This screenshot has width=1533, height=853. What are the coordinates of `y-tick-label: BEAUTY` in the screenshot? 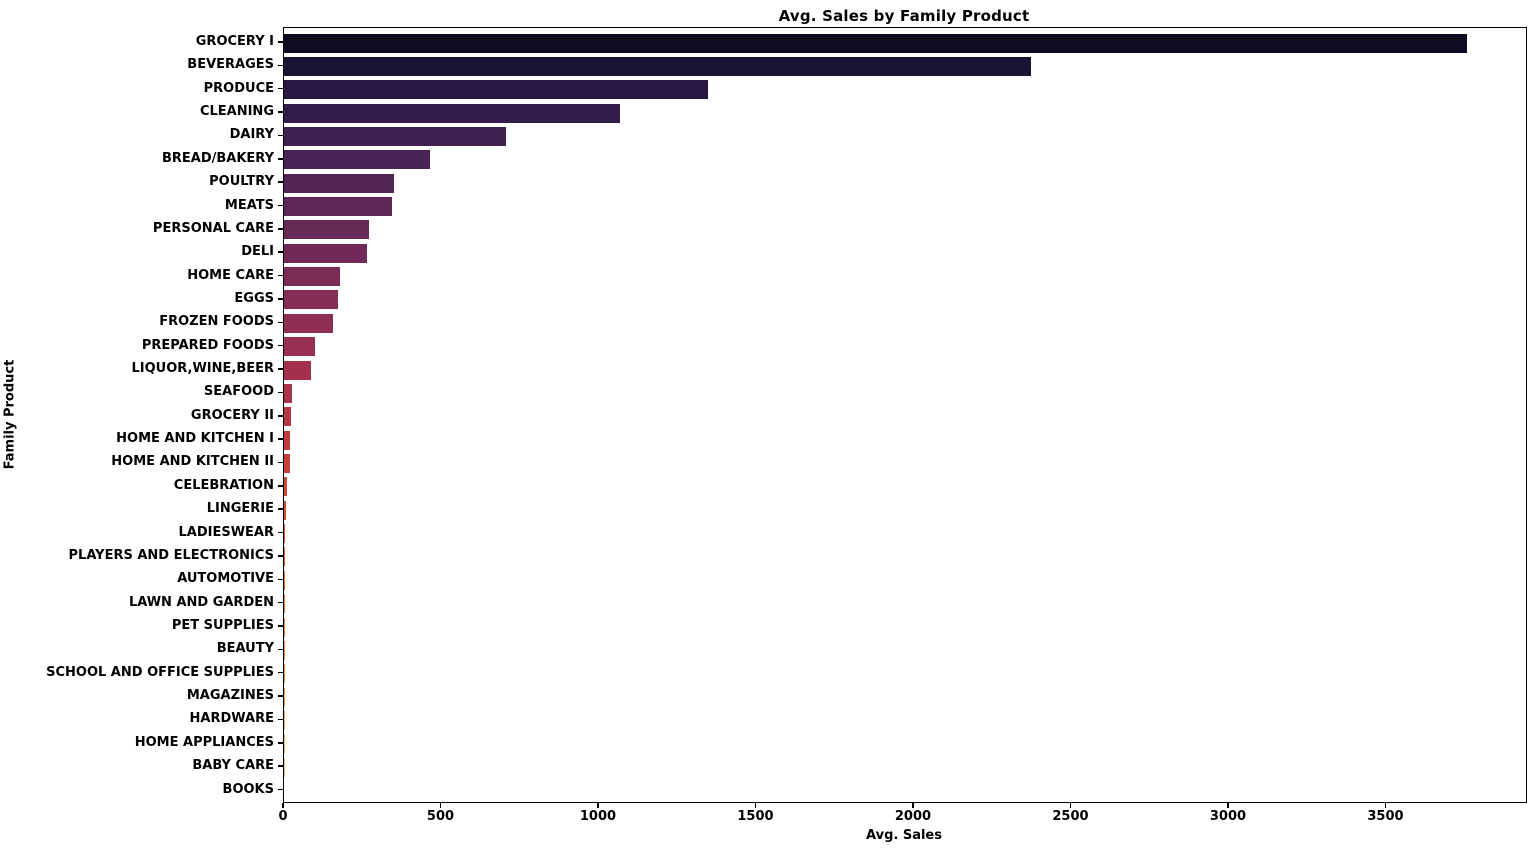 It's located at (245, 649).